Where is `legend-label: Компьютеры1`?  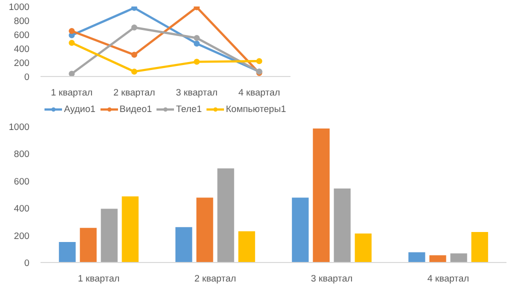 legend-label: Компьютеры1 is located at coordinates (256, 109).